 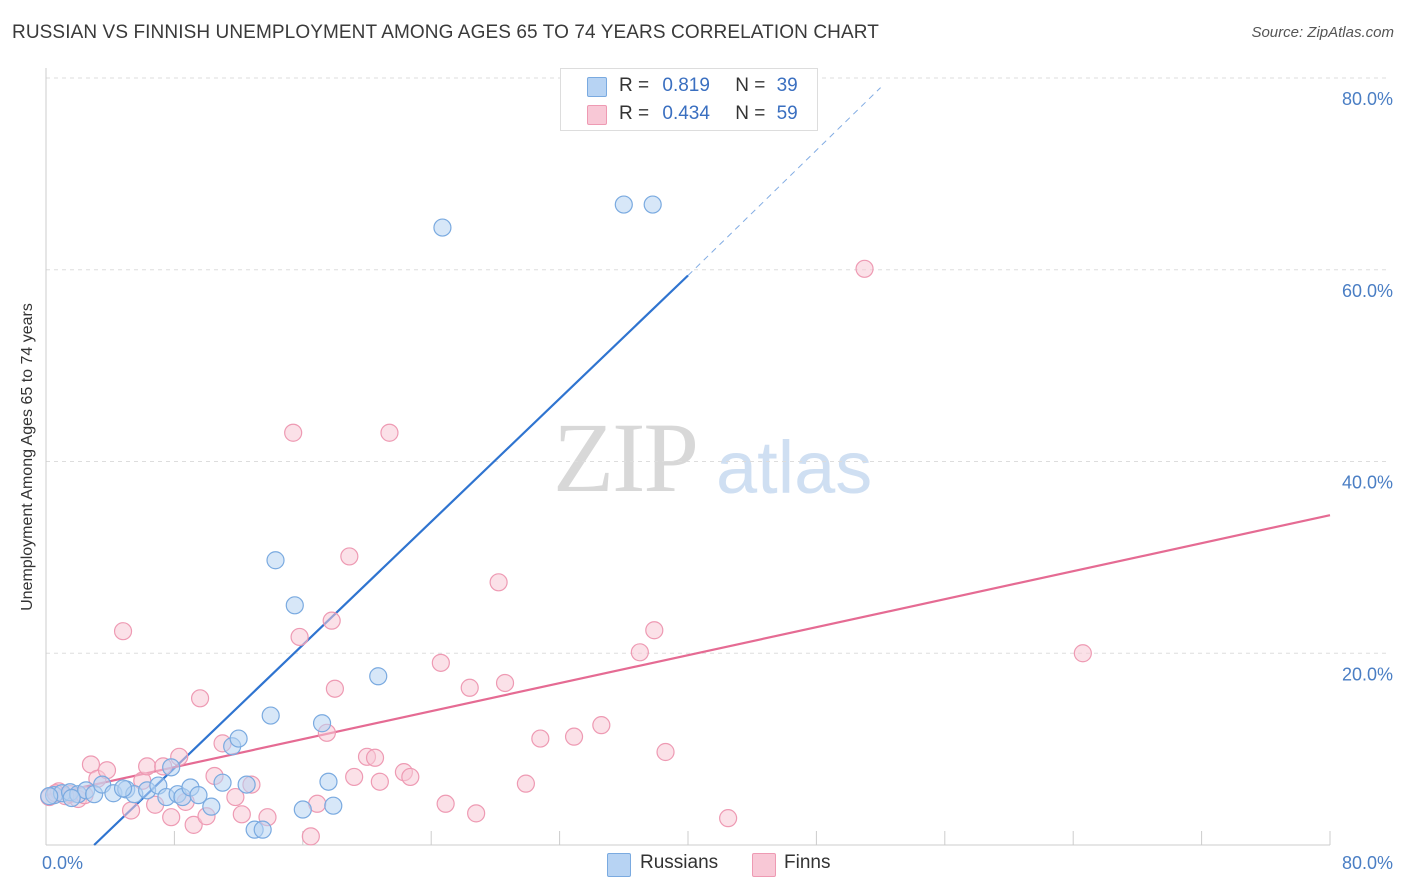 What do you see at coordinates (784, 181) in the screenshot?
I see `russians-trend-extension` at bounding box center [784, 181].